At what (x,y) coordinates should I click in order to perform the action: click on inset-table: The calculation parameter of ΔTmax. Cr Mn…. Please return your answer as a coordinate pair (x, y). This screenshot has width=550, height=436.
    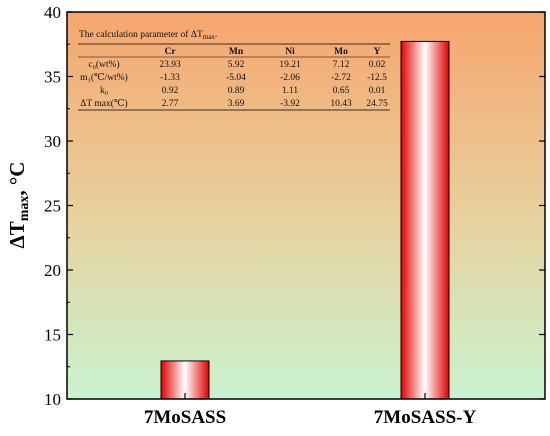
    Looking at the image, I should click on (234, 70).